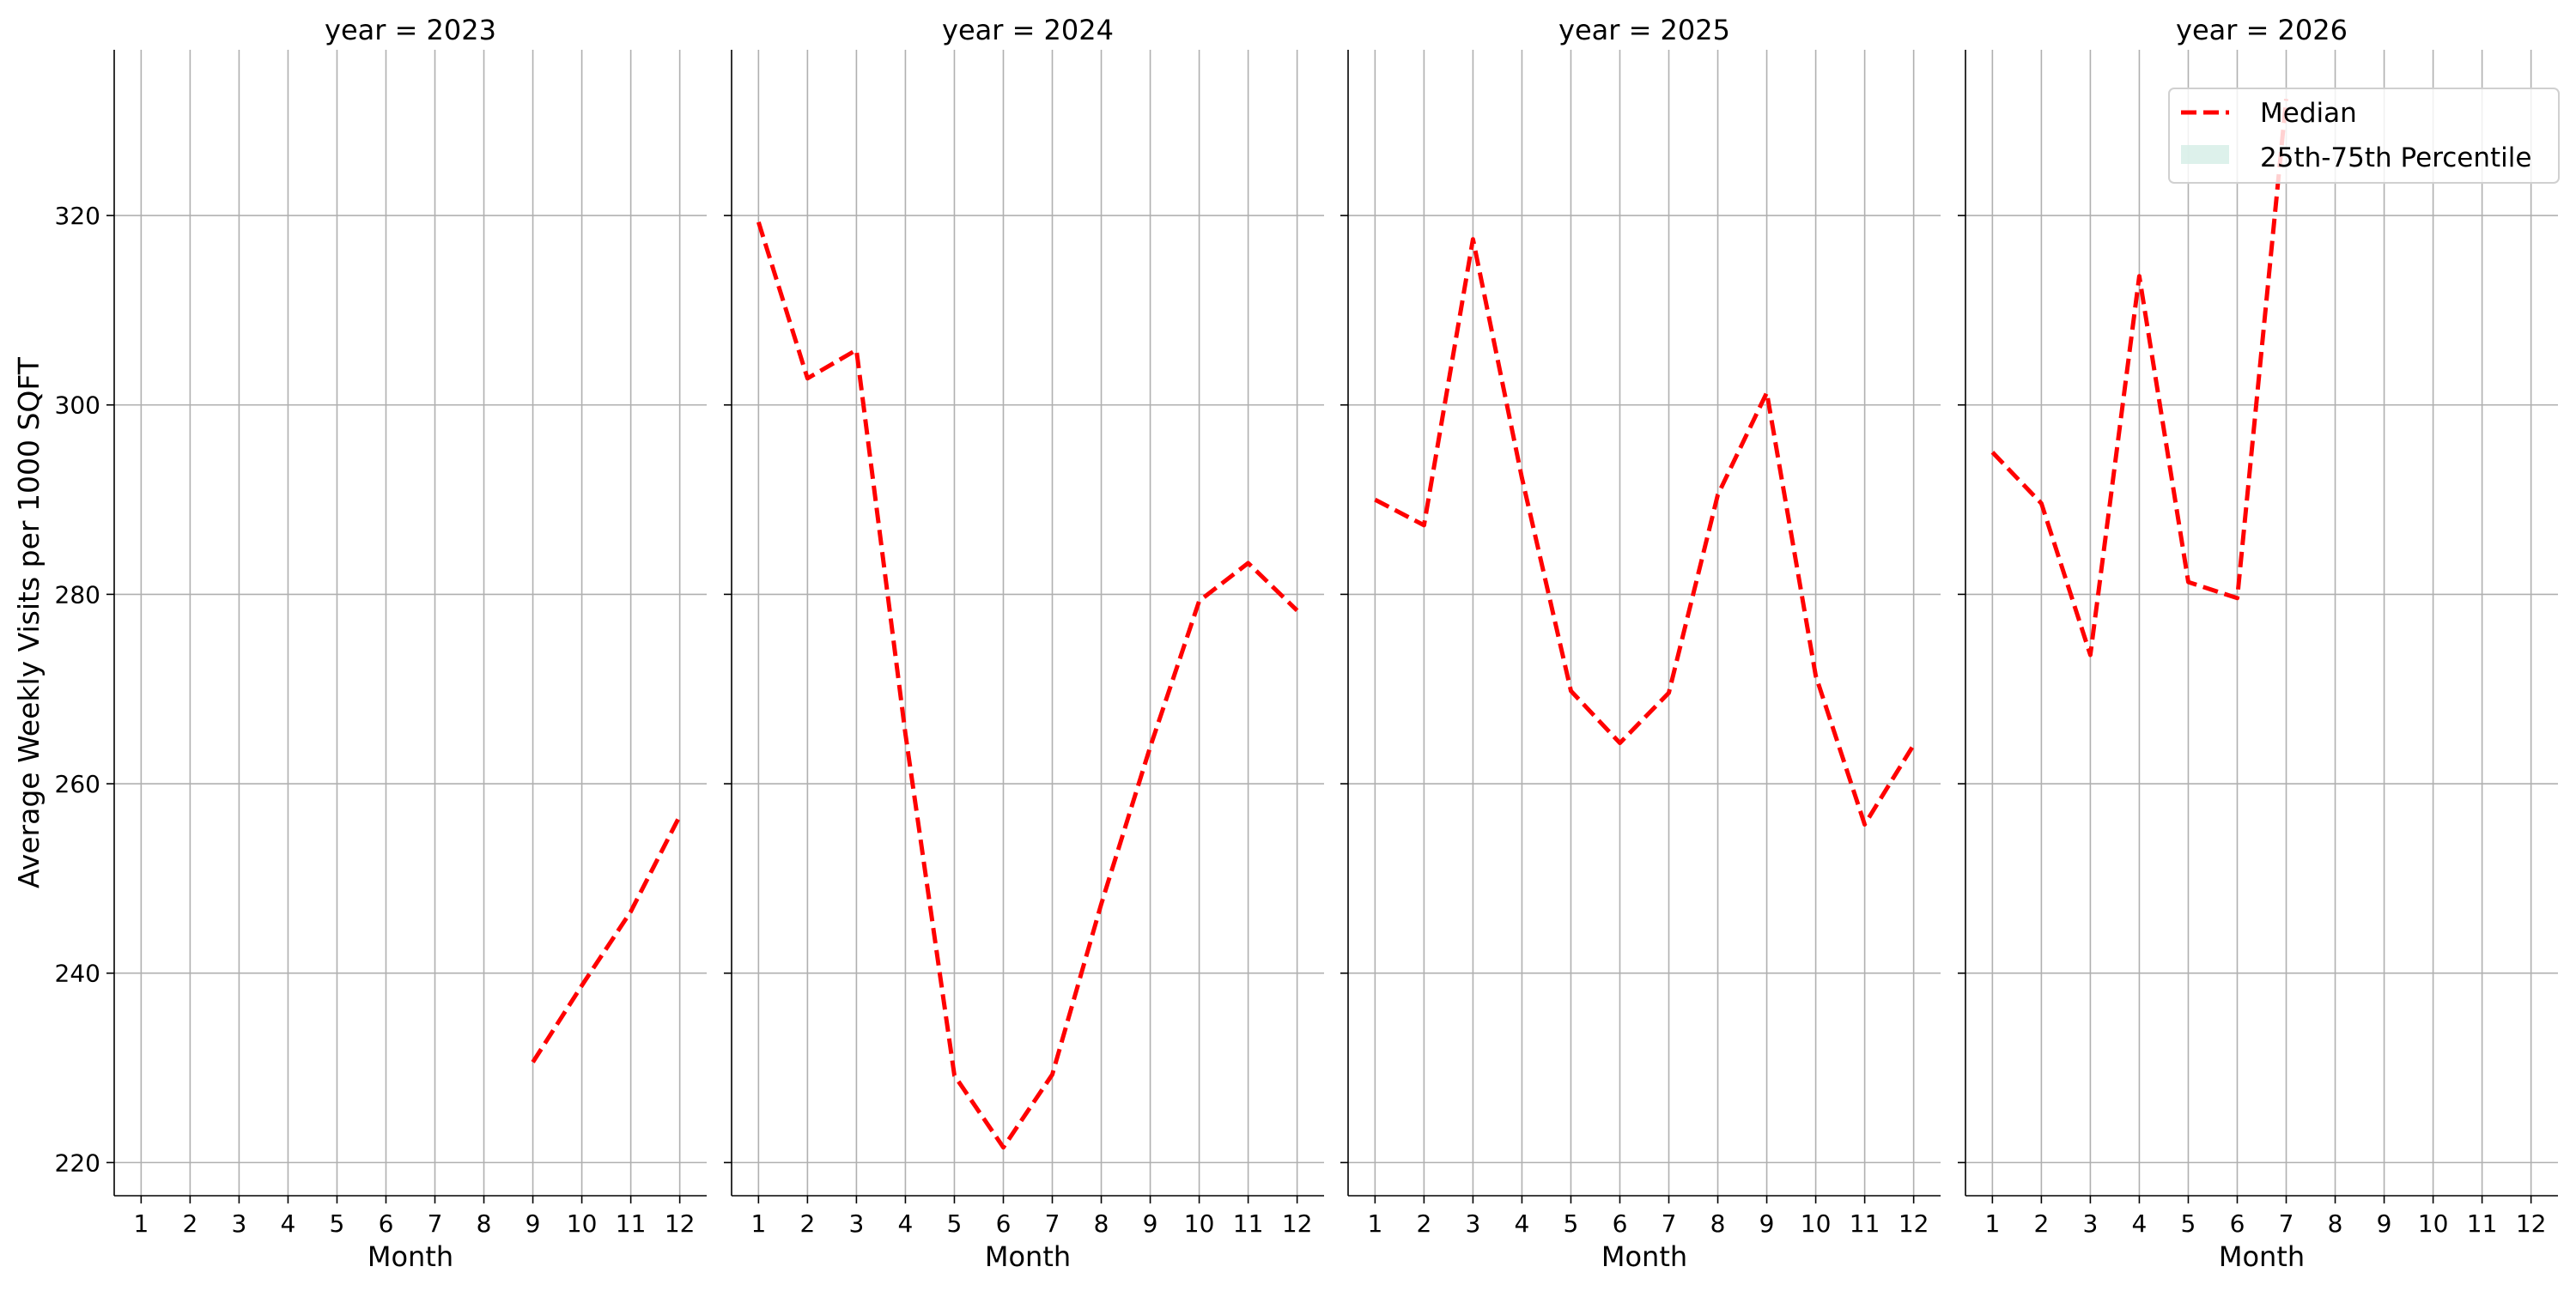  I want to click on y-tick-label: 320, so click(77, 216).